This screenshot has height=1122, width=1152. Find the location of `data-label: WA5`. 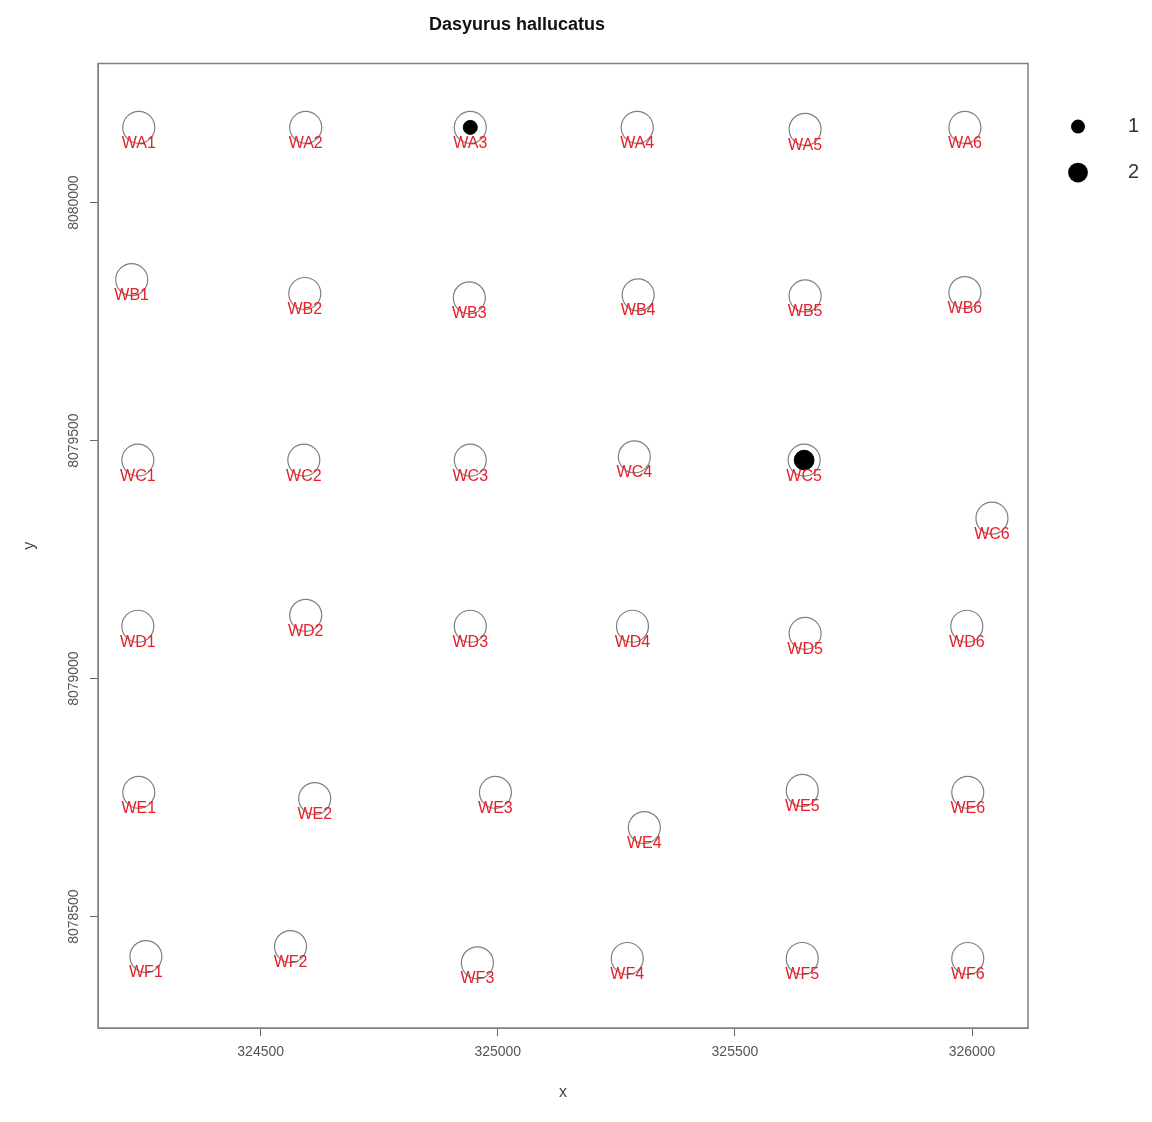

data-label: WA5 is located at coordinates (805, 144).